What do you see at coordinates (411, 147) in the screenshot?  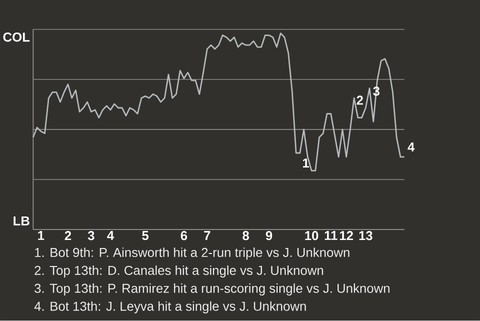 I see `text: 4` at bounding box center [411, 147].